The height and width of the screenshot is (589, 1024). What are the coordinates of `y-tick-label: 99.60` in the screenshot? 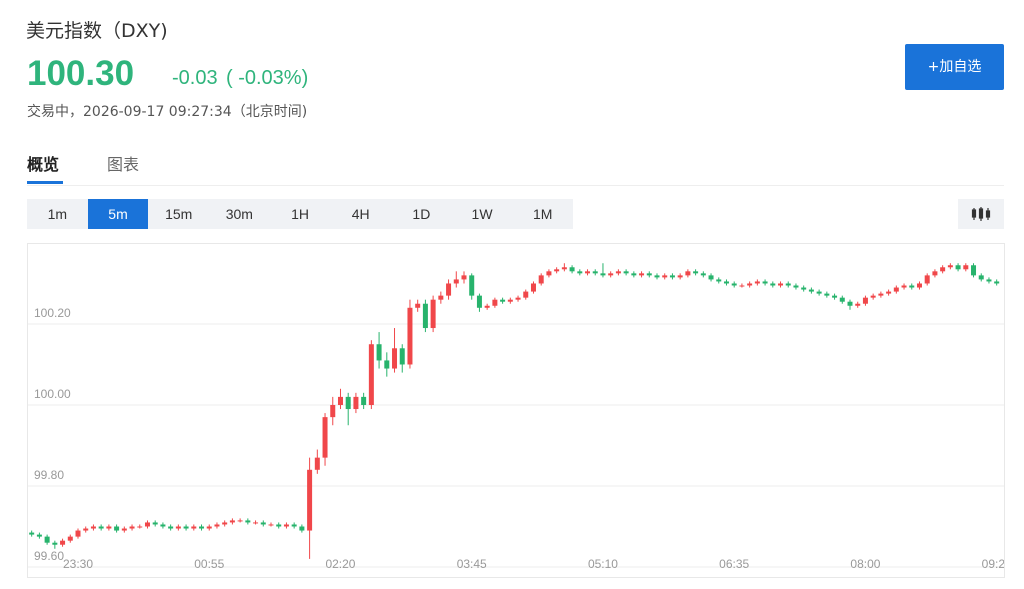 It's located at (49, 556).